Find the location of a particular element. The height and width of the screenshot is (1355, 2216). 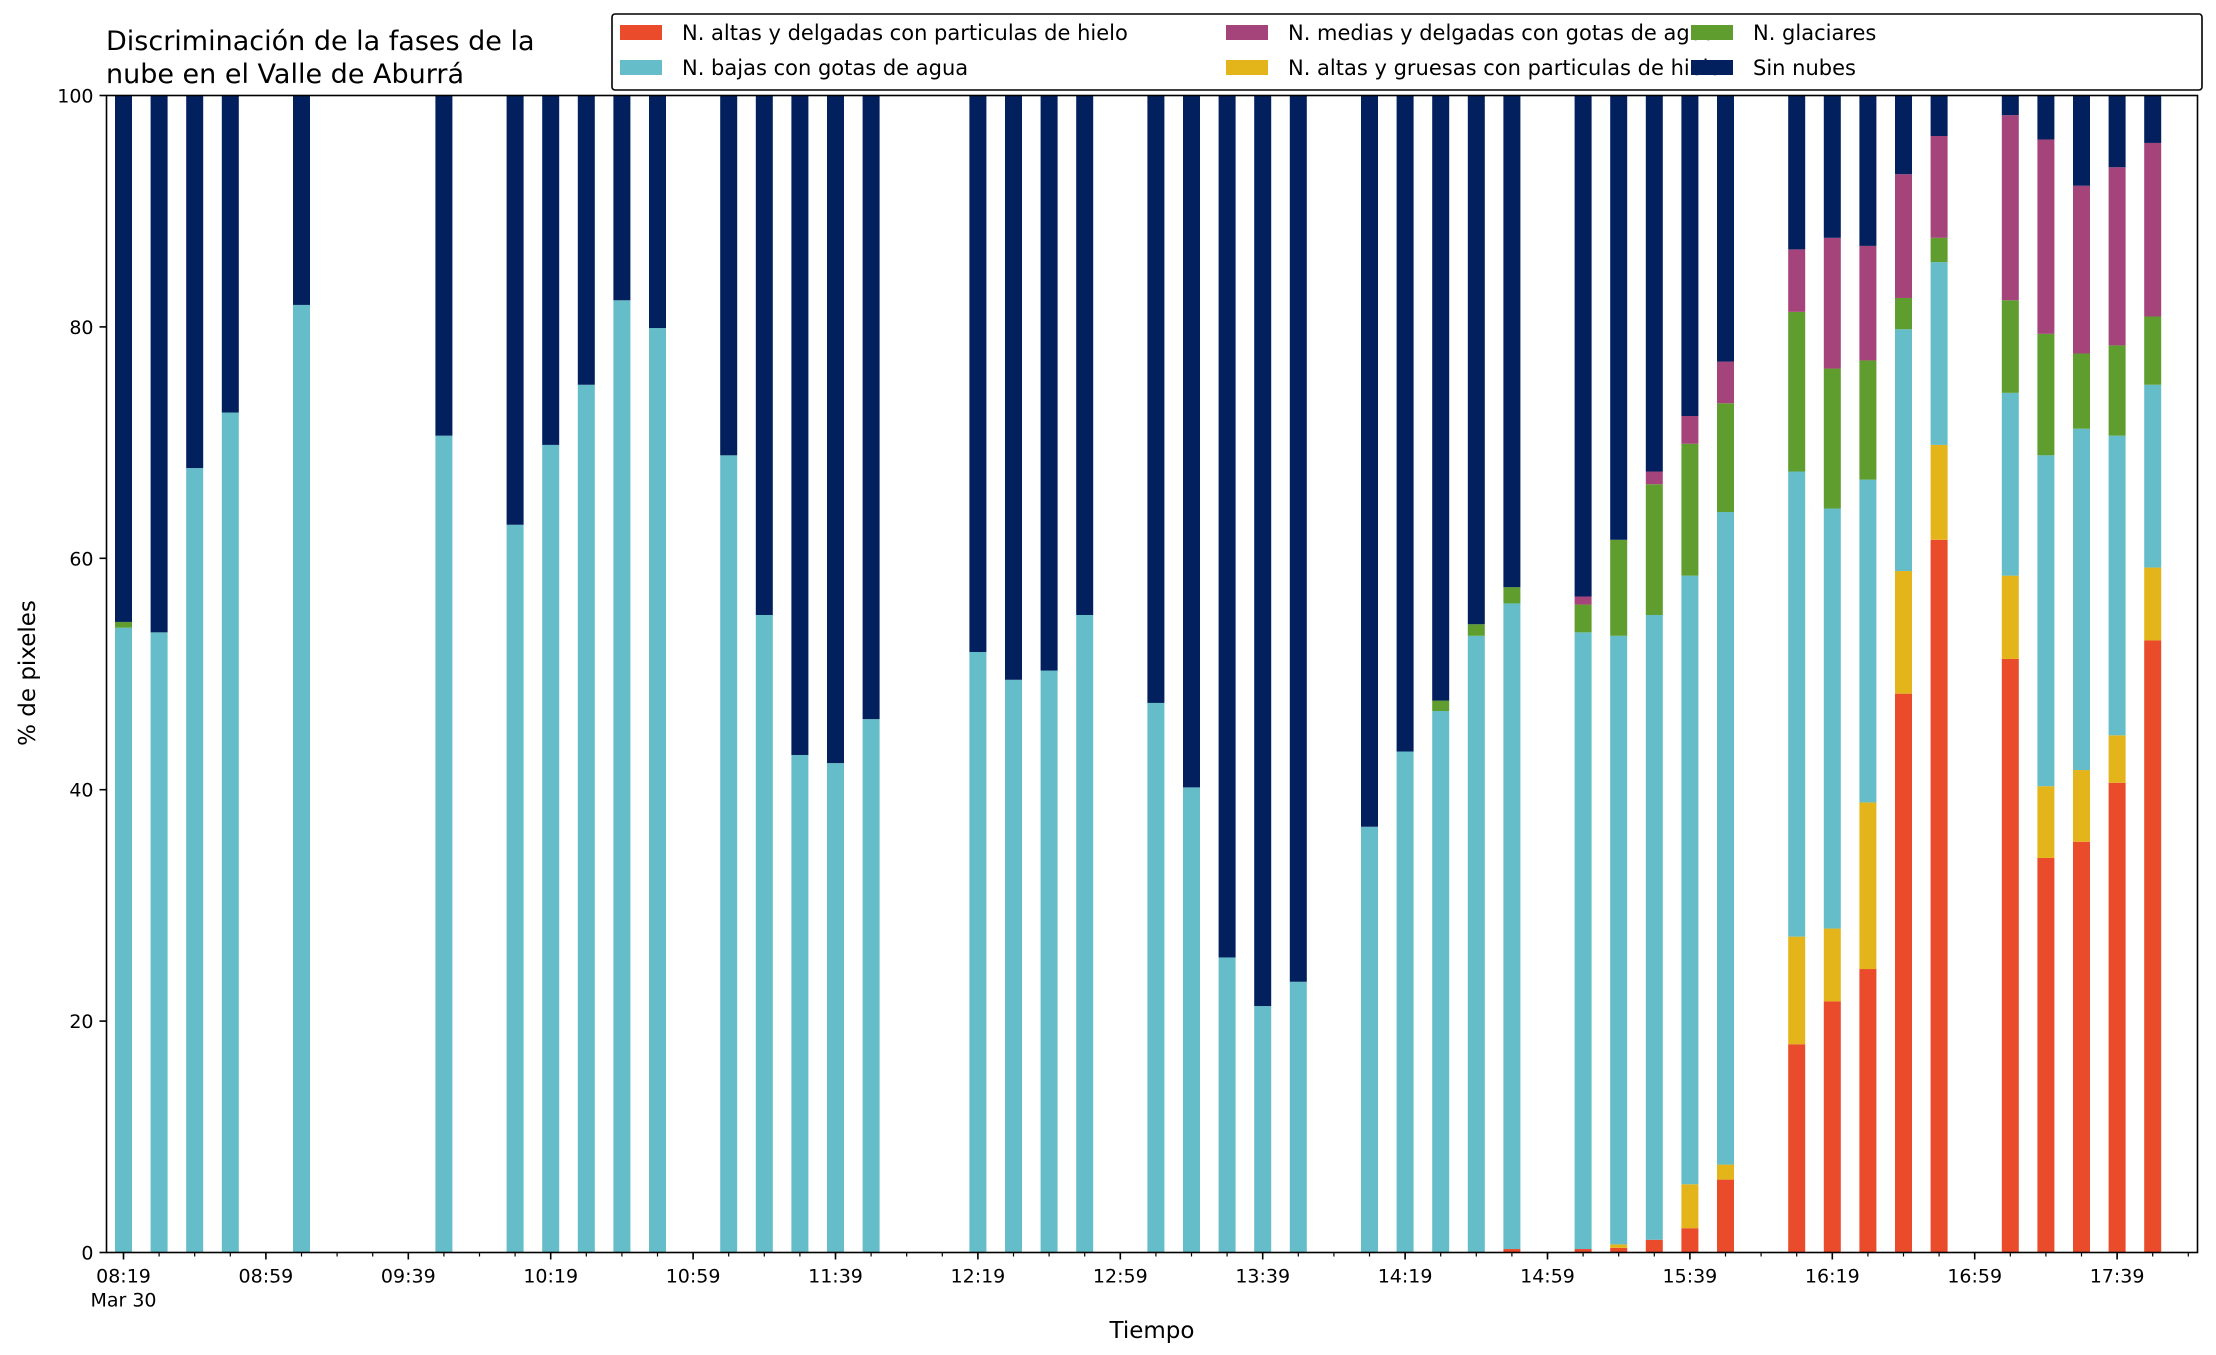

y-tick-label: 20 is located at coordinates (81, 1022).